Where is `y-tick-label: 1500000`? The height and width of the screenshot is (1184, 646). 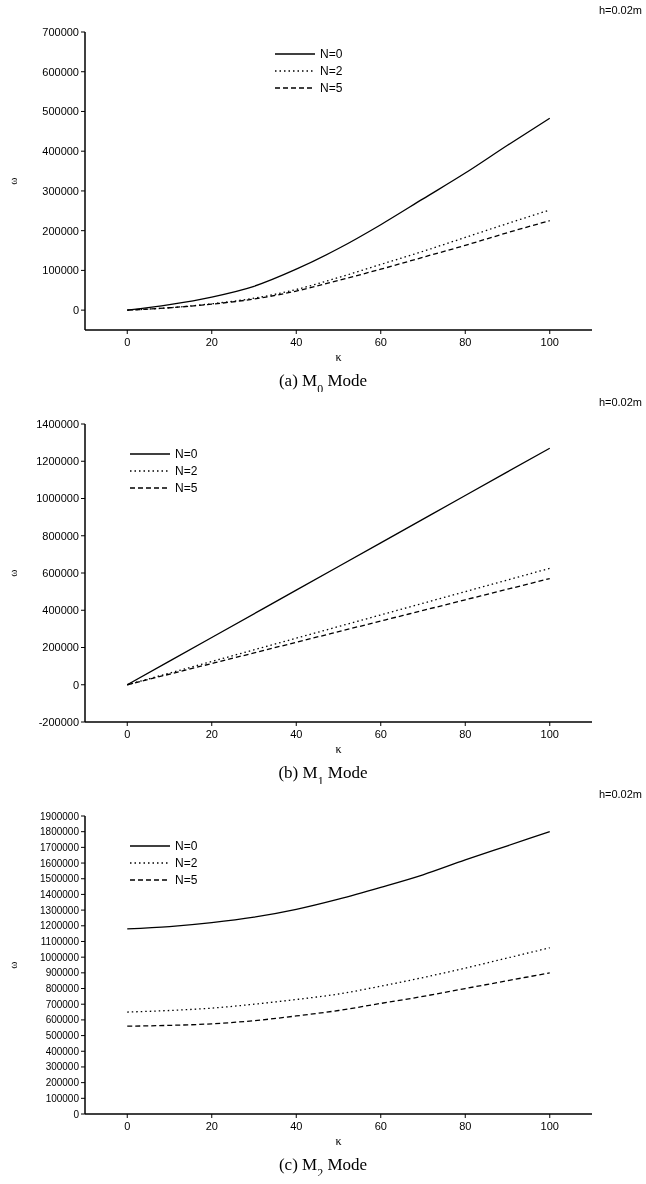 y-tick-label: 1500000 is located at coordinates (60, 879).